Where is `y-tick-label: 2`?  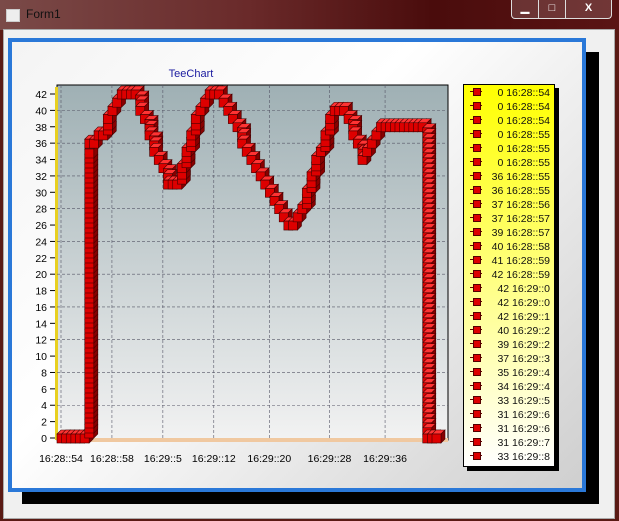 y-tick-label: 2 is located at coordinates (44, 423).